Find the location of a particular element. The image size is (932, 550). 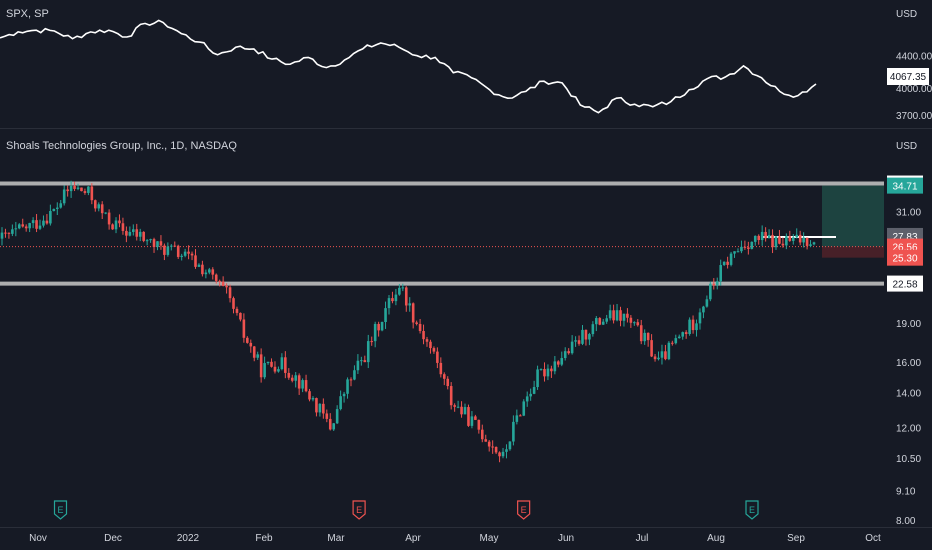

price-y-tick: 19.00 is located at coordinates (908, 324).